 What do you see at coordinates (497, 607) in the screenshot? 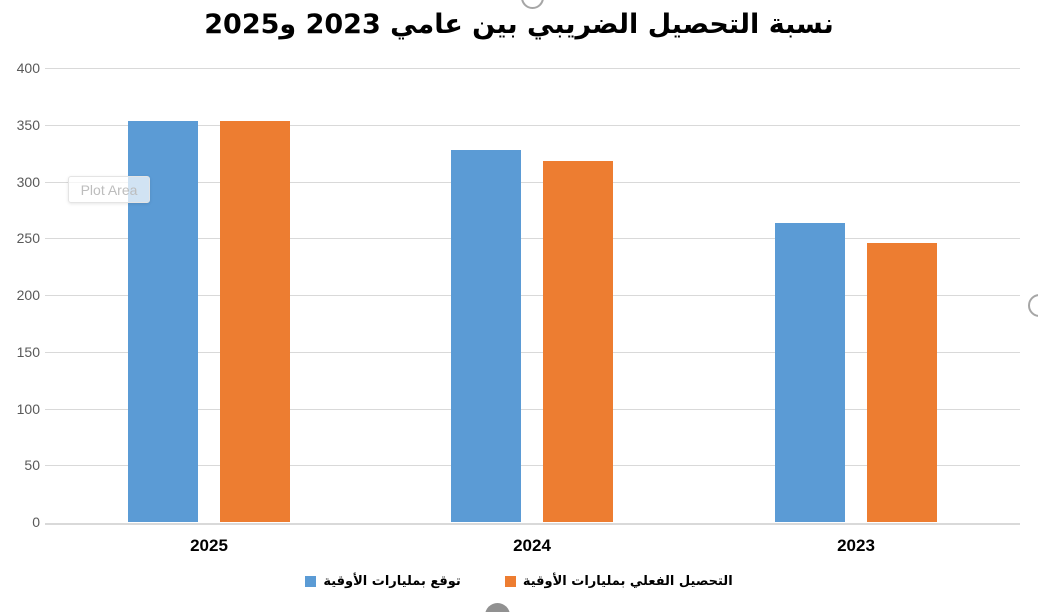
I see `chart-resize-handle-bottom` at bounding box center [497, 607].